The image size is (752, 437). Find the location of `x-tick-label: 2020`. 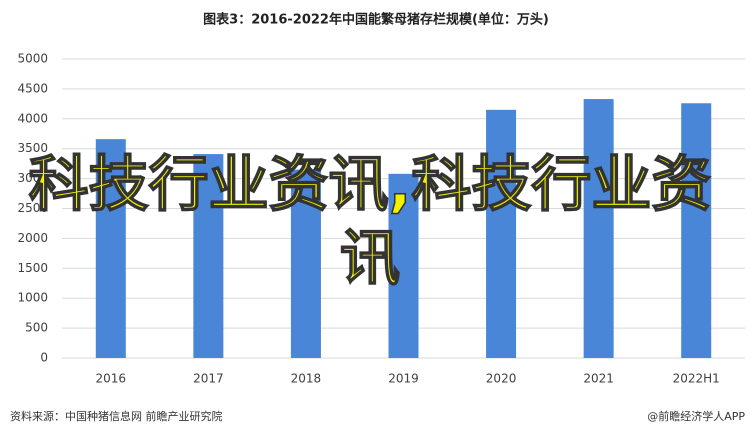

x-tick-label: 2020 is located at coordinates (501, 379).